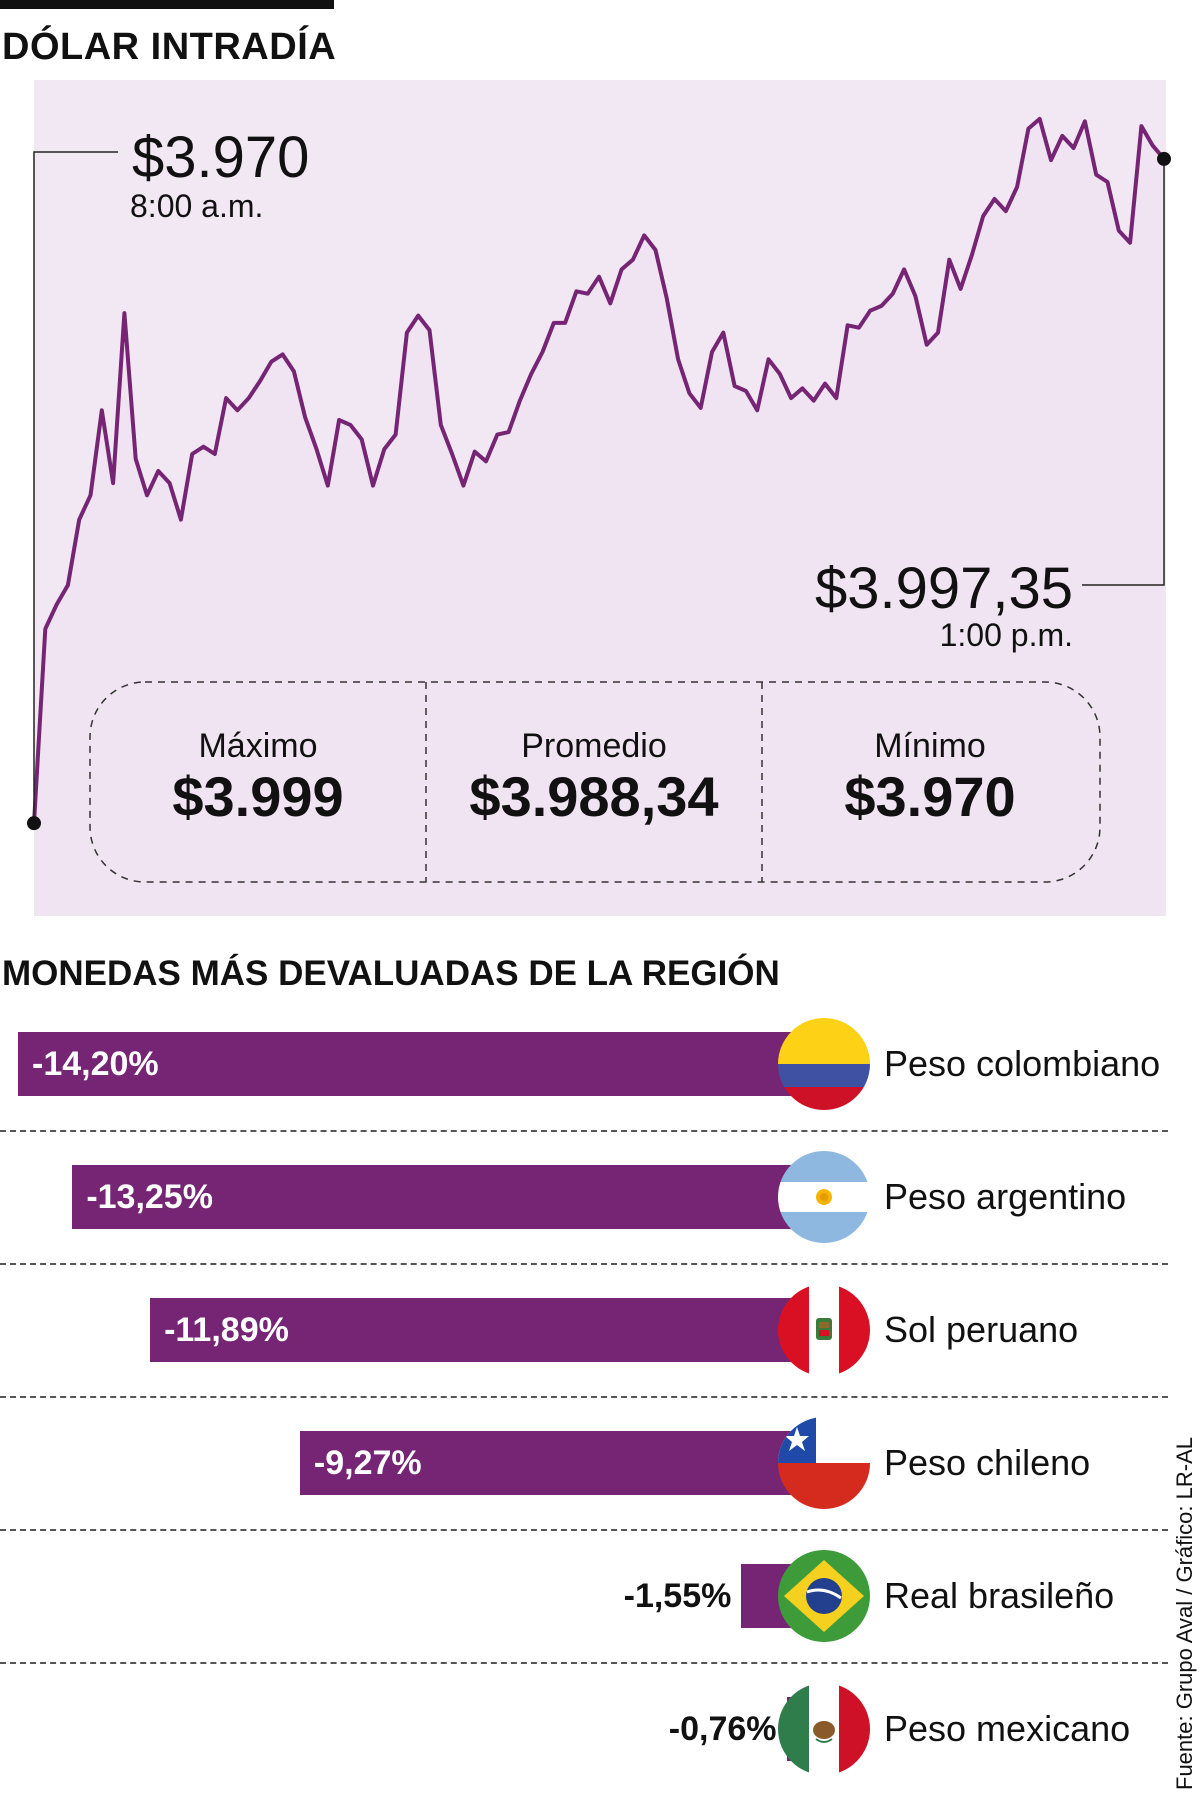 The height and width of the screenshot is (1793, 1200). What do you see at coordinates (149, 1197) in the screenshot?
I see `bar-value-label: -13,25%` at bounding box center [149, 1197].